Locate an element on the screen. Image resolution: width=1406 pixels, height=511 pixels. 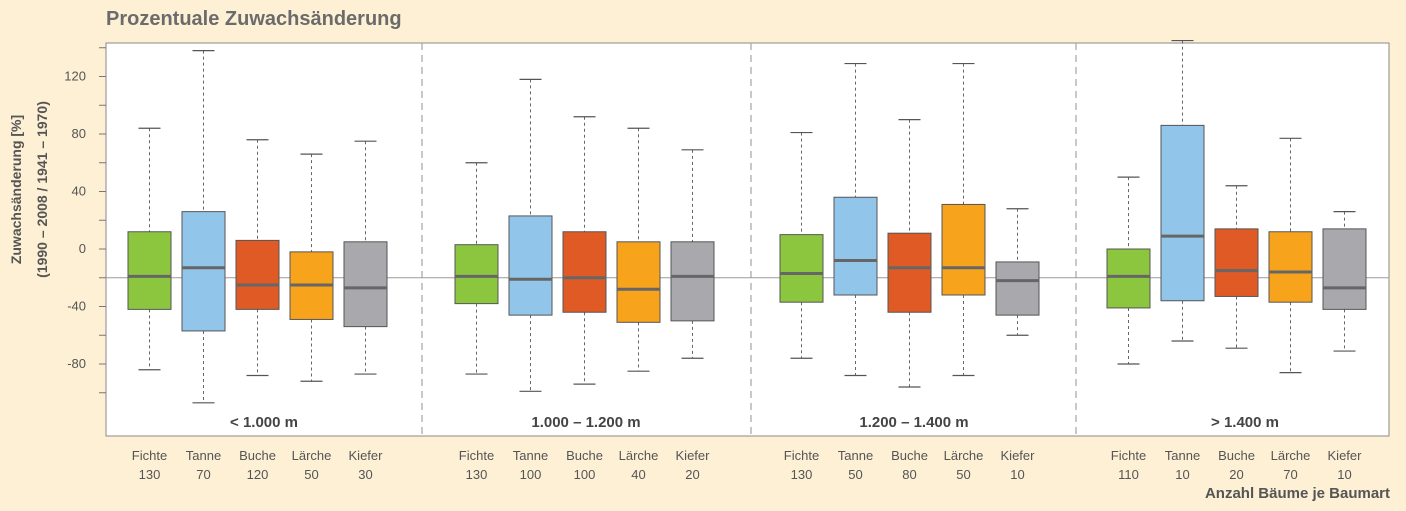
tree-count-label: 30 is located at coordinates (365, 474).